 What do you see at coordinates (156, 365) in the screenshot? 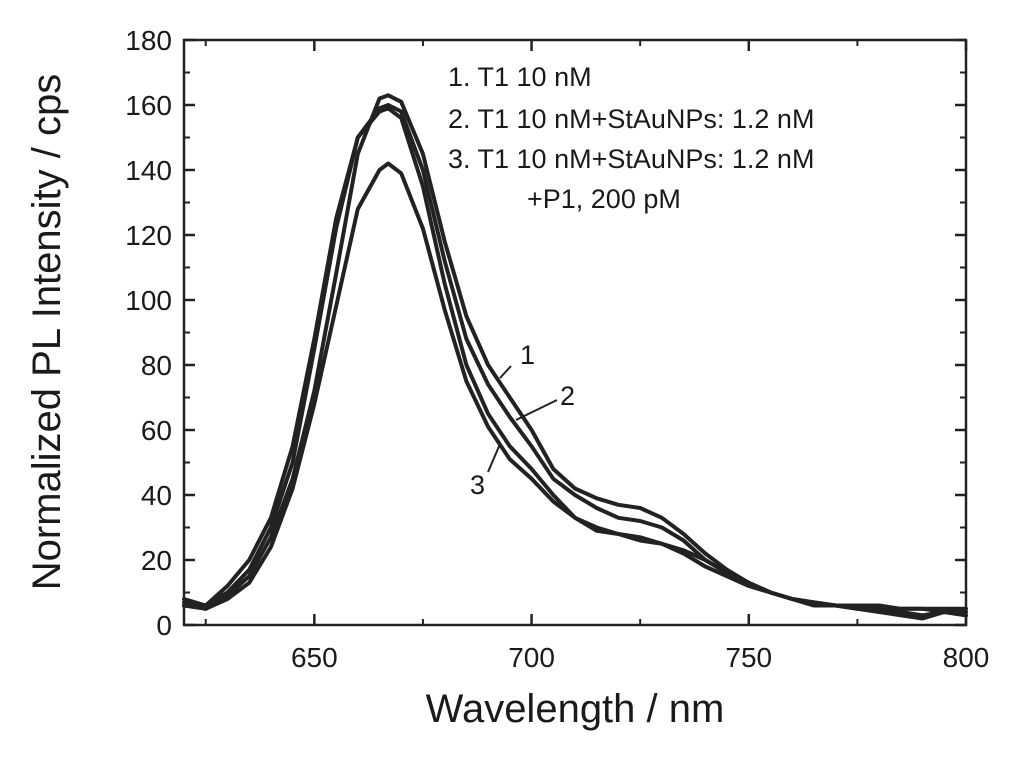
I see `y-tick-label: 80` at bounding box center [156, 365].